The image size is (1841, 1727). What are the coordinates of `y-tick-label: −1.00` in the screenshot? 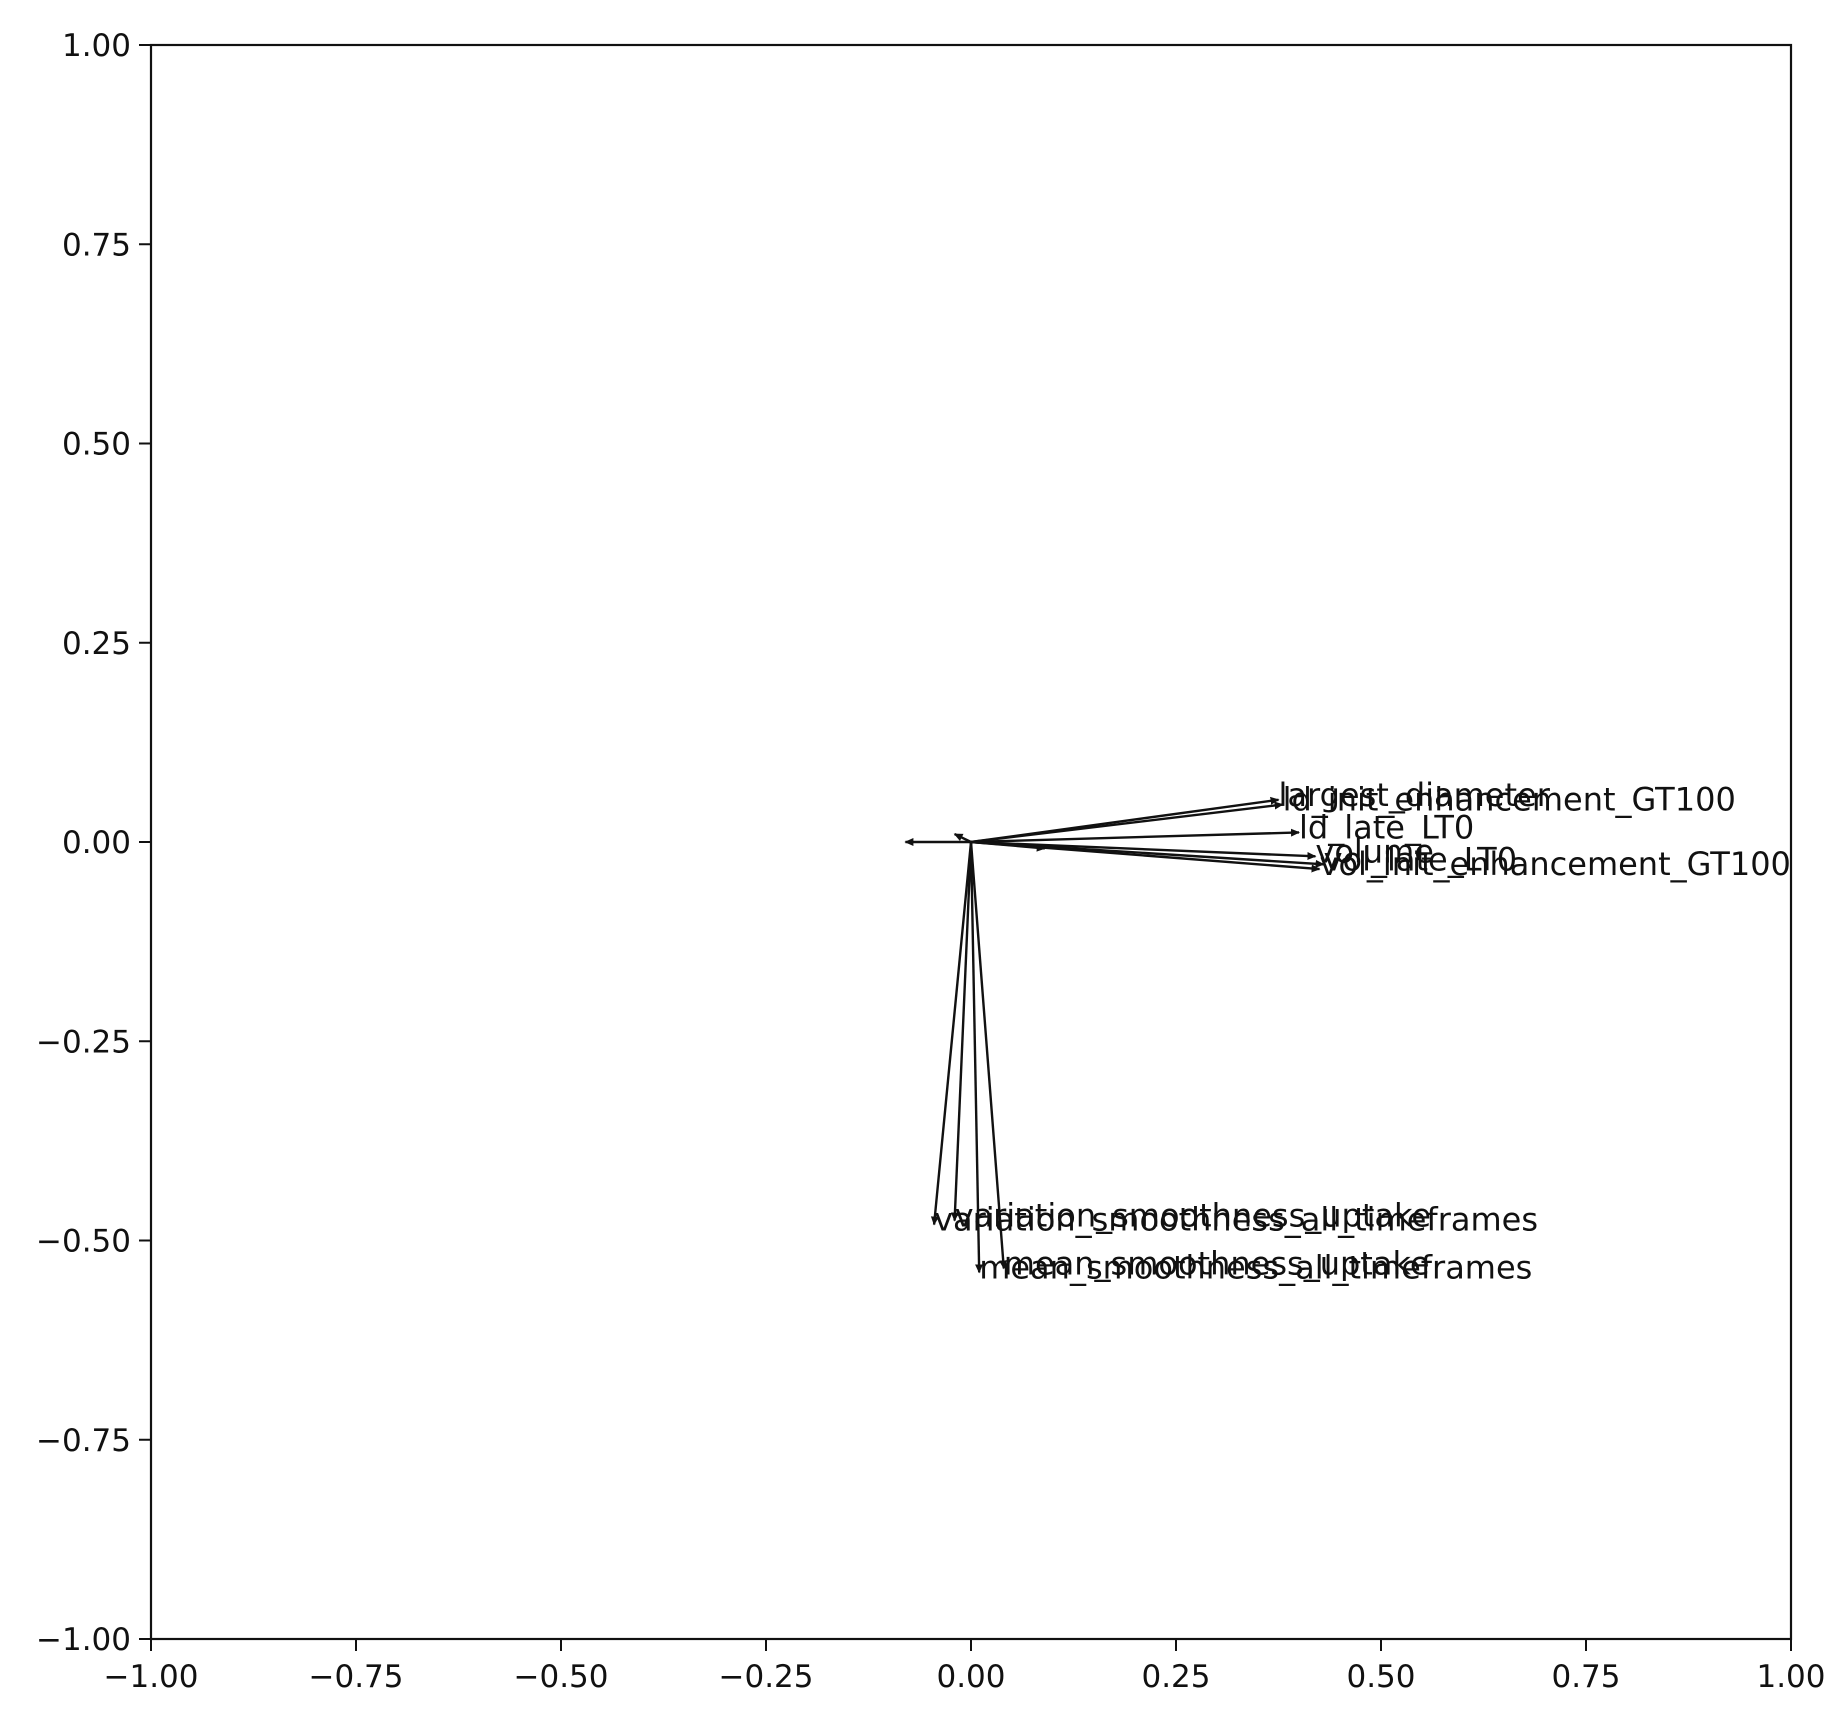 It's located at (83, 1640).